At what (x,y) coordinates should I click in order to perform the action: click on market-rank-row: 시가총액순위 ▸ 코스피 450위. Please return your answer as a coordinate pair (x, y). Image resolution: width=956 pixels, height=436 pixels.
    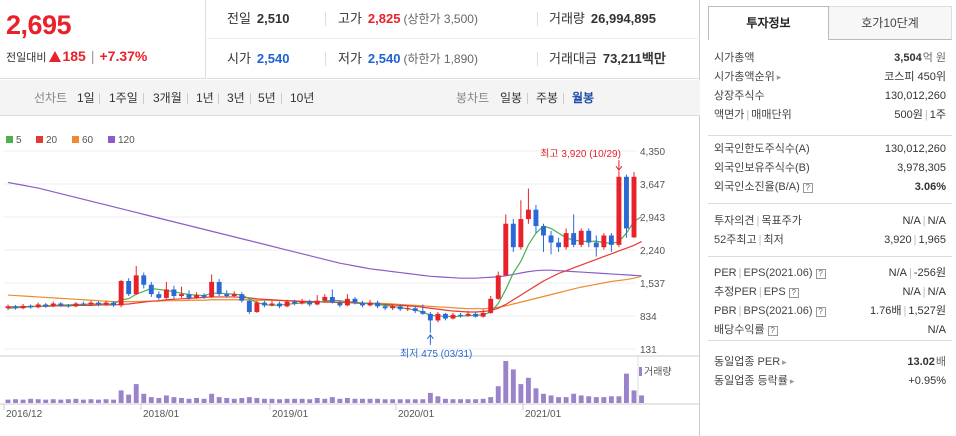
    Looking at the image, I should click on (830, 77).